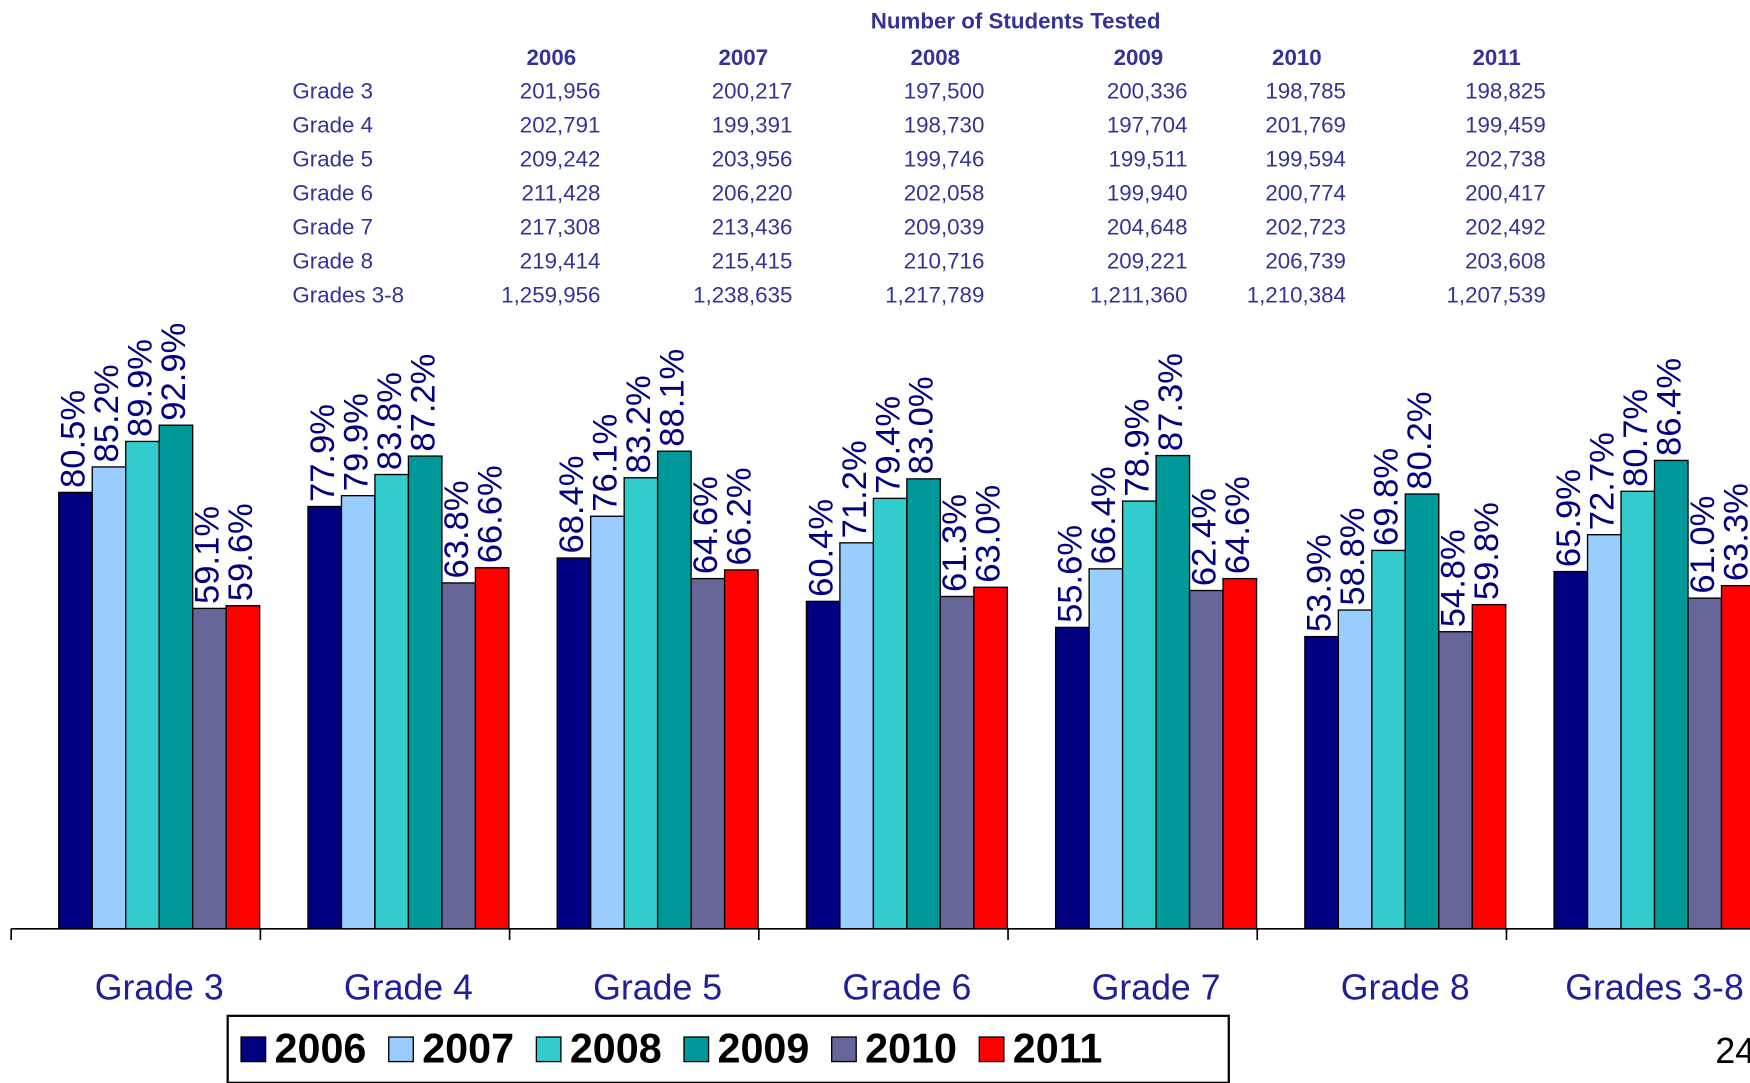  What do you see at coordinates (752, 260) in the screenshot?
I see `table-cell: 215,415` at bounding box center [752, 260].